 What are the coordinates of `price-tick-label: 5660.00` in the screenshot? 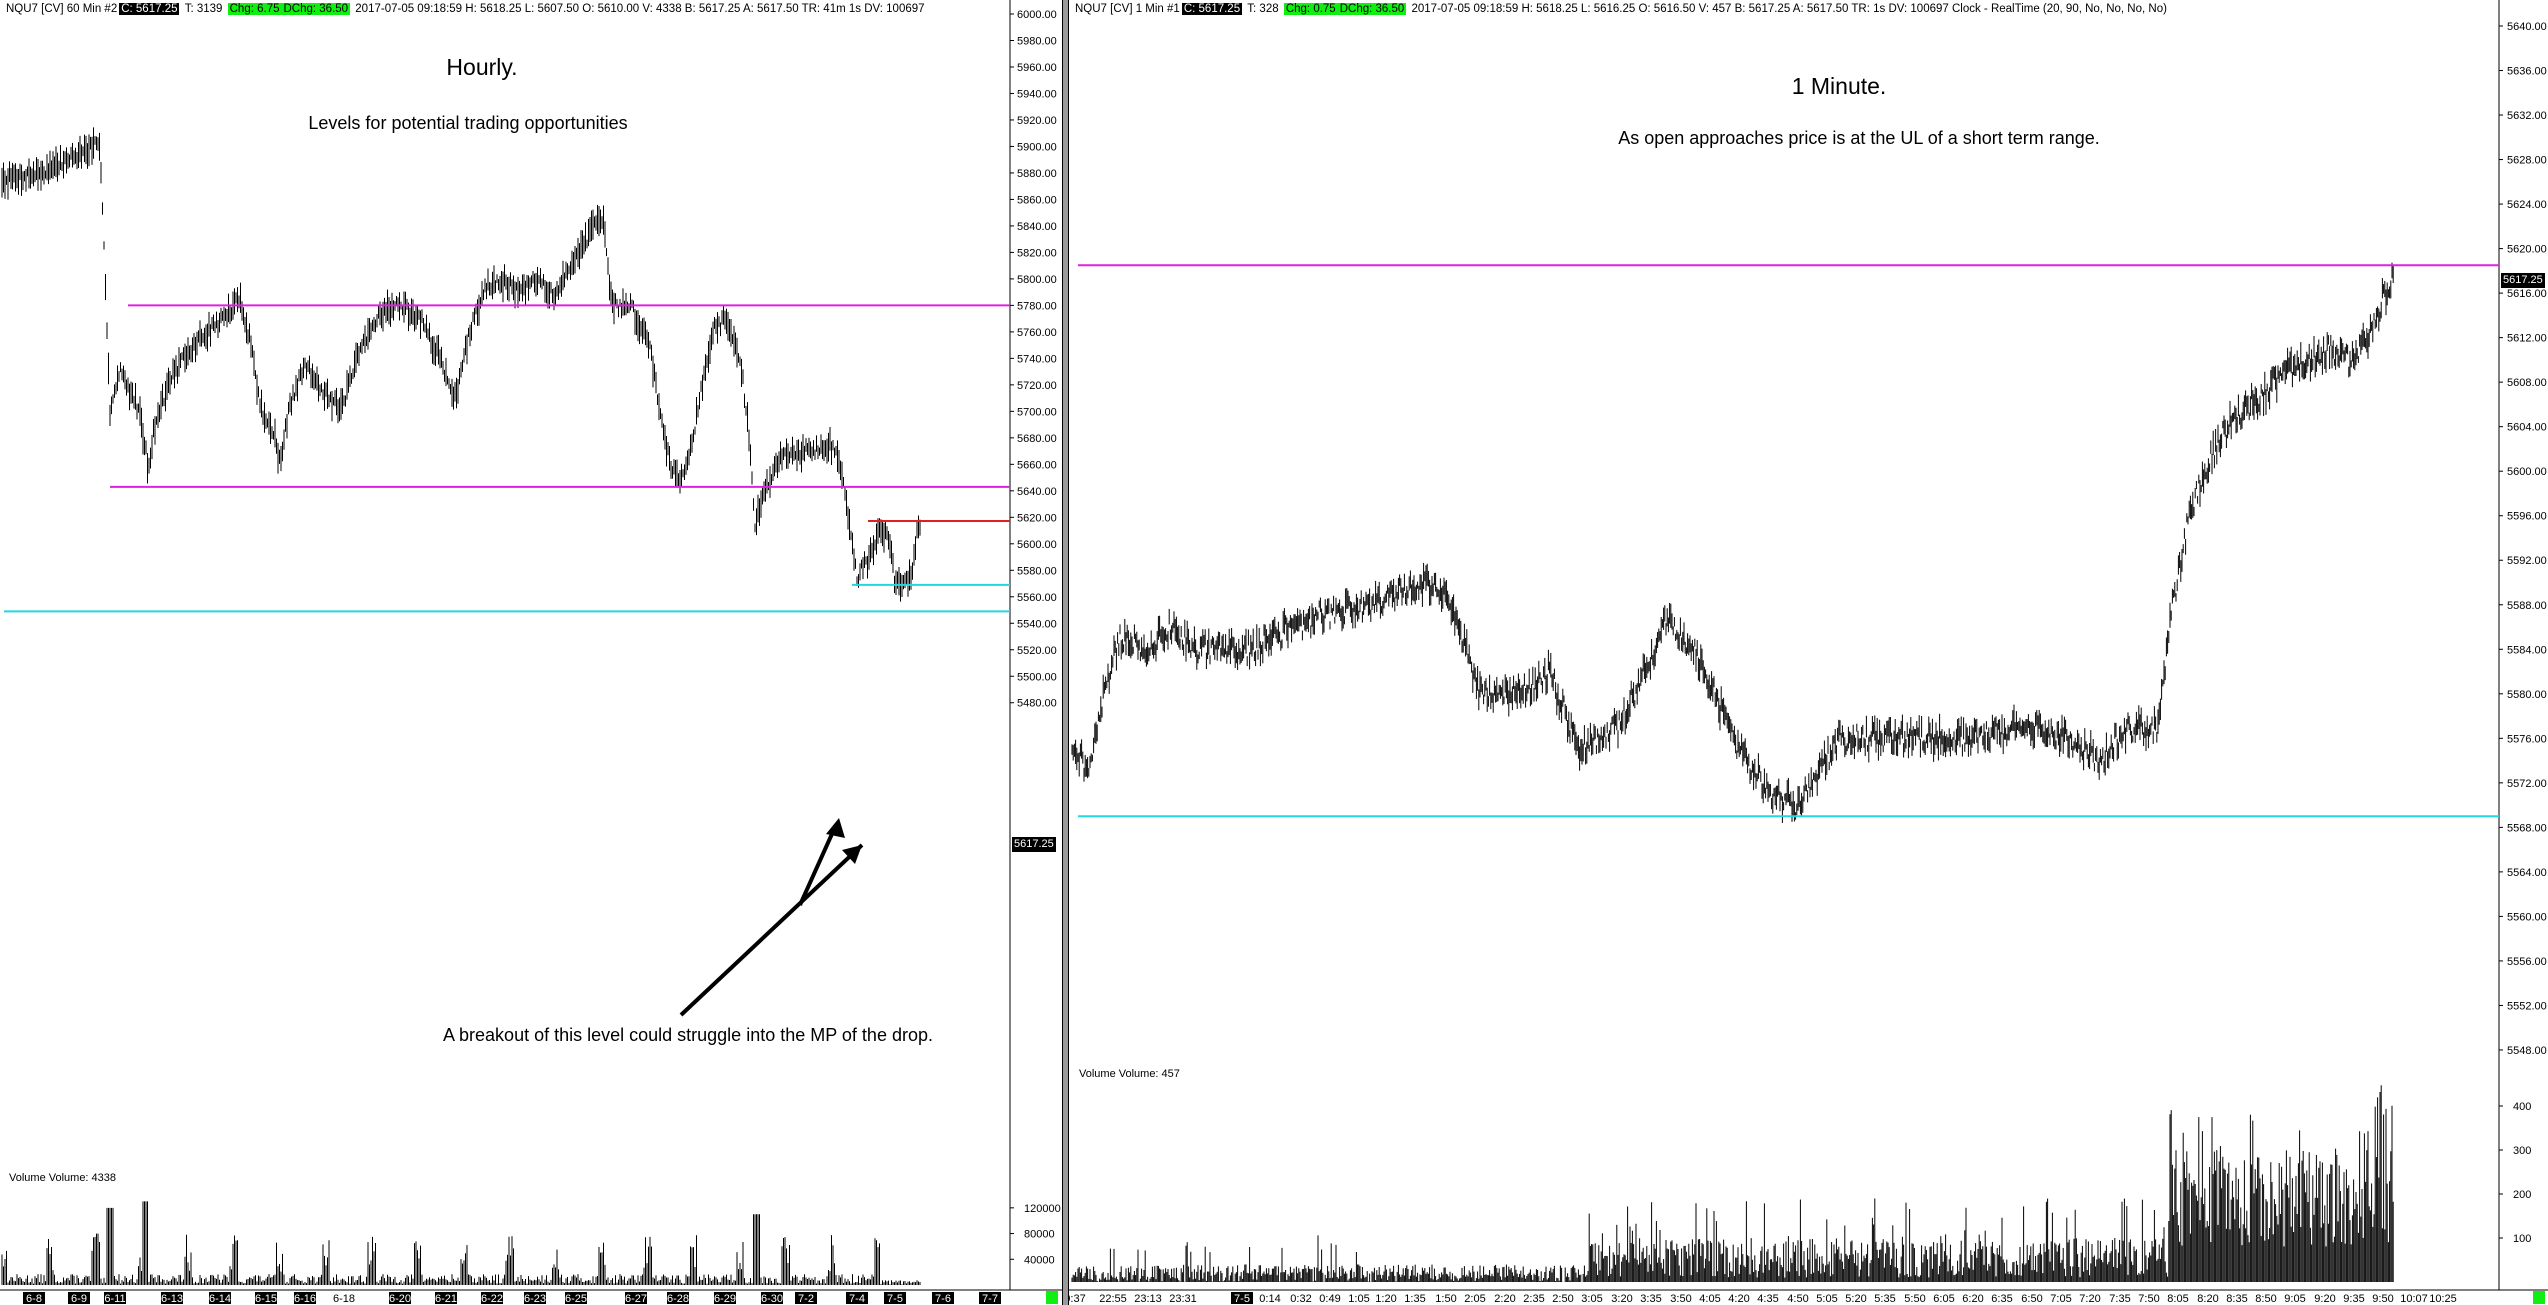 It's located at (1037, 465).